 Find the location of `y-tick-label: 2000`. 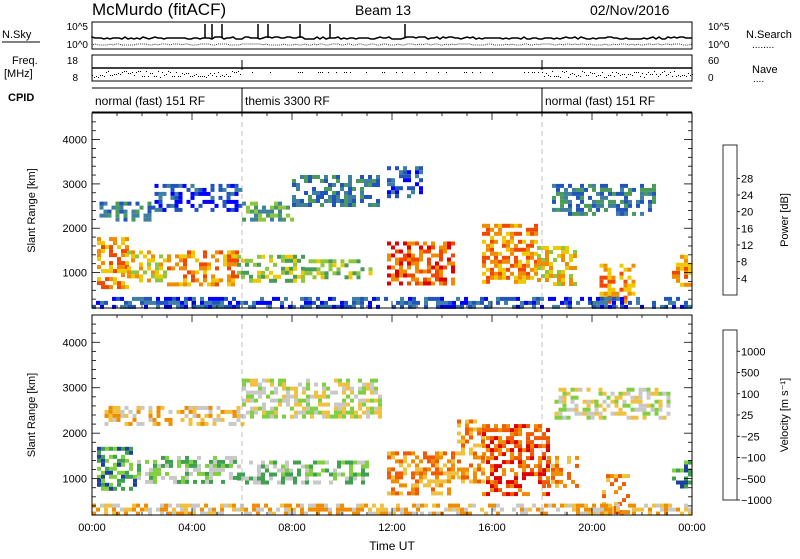

y-tick-label: 2000 is located at coordinates (75, 434).